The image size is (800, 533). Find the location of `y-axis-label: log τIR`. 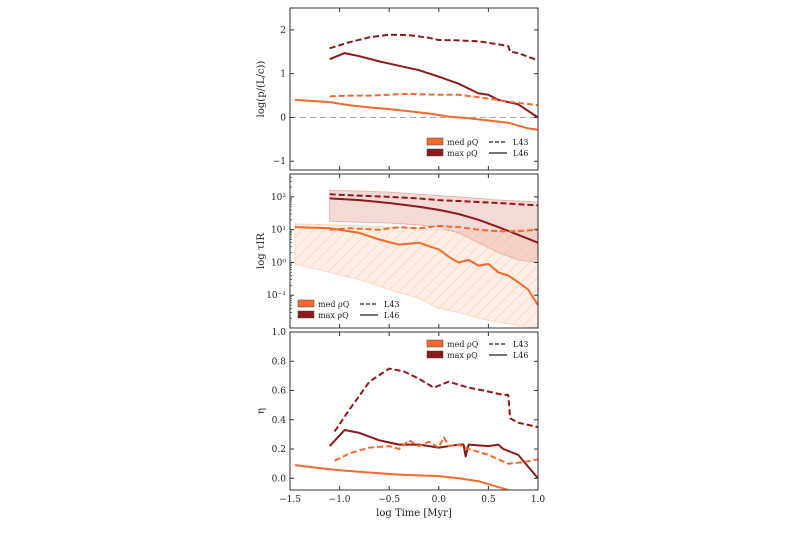

y-axis-label: log τIR is located at coordinates (261, 251).